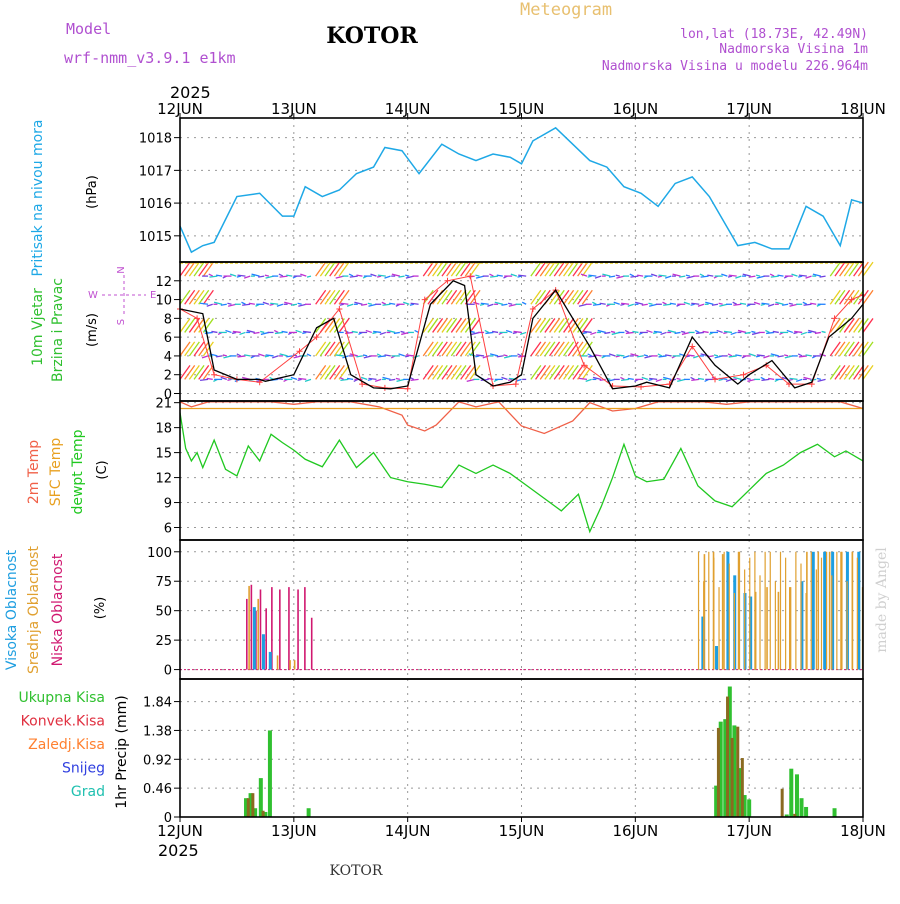 Image resolution: width=900 pixels, height=904 pixels. I want to click on cloud-ylabel: Srednja Oblacnost, so click(34, 610).